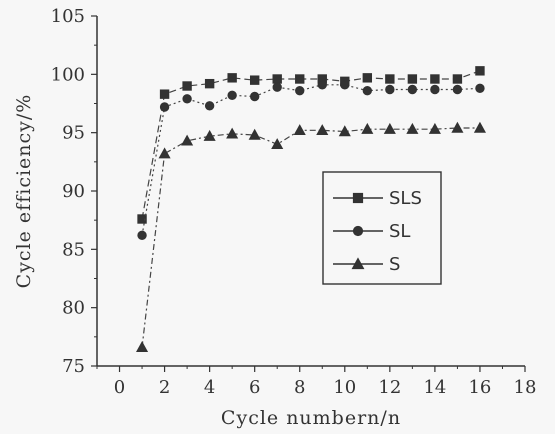 This screenshot has height=434, width=555. What do you see at coordinates (73, 366) in the screenshot?
I see `y-tick-label: 75` at bounding box center [73, 366].